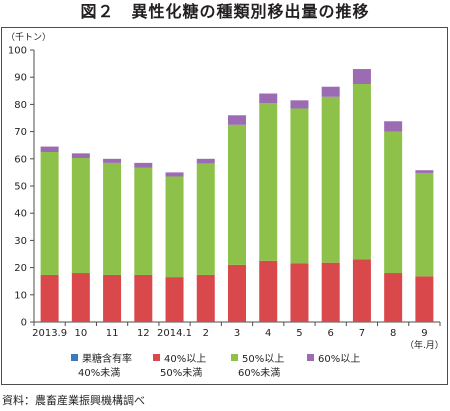 Image resolution: width=450 pixels, height=411 pixels. I want to click on y-tick-label: 30, so click(20, 241).